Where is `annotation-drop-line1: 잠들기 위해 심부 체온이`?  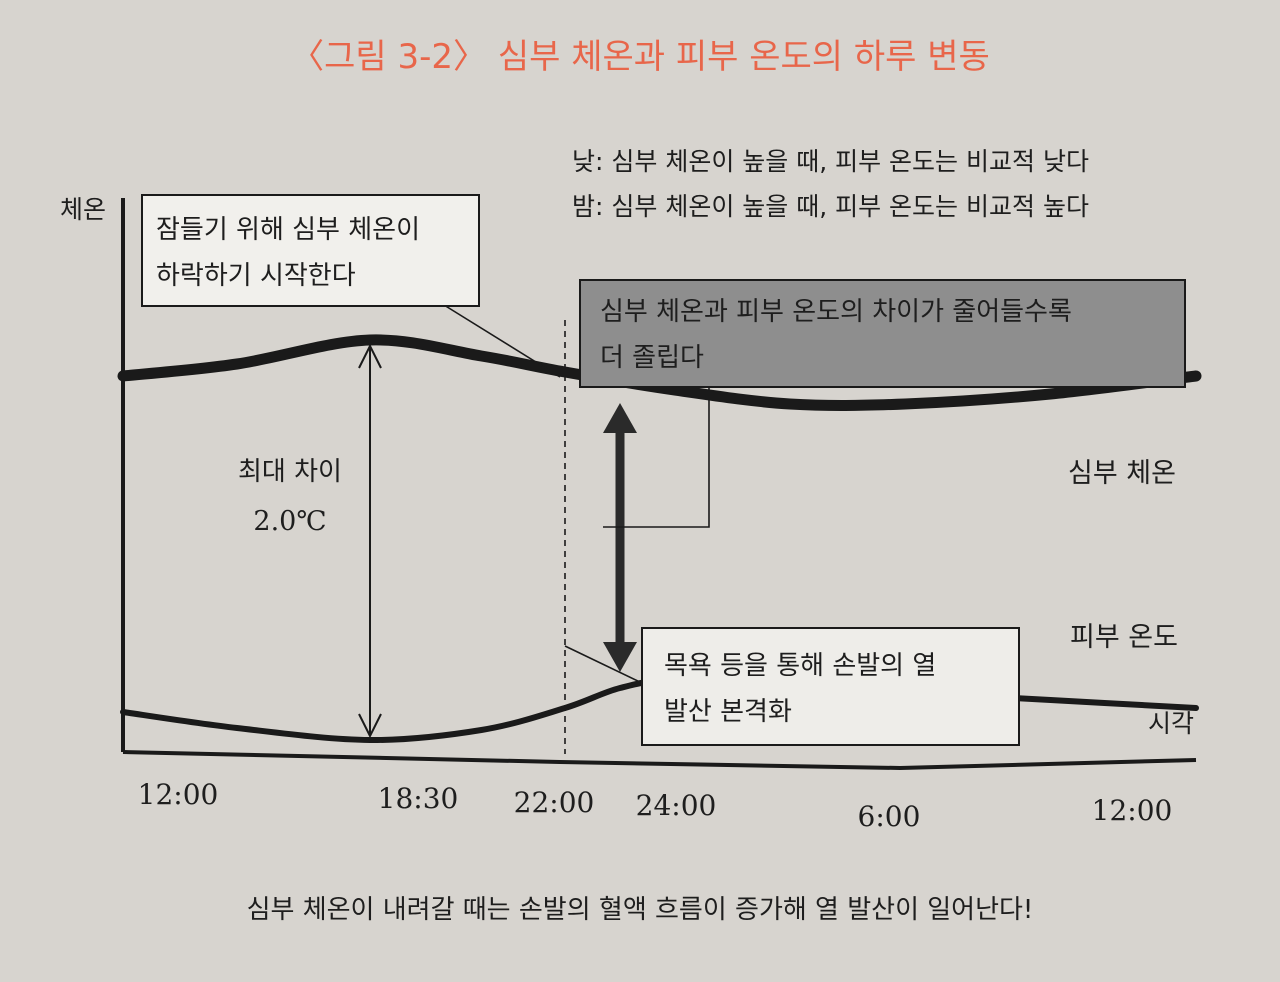
annotation-drop-line1: 잠들기 위해 심부 체온이 is located at coordinates (288, 230).